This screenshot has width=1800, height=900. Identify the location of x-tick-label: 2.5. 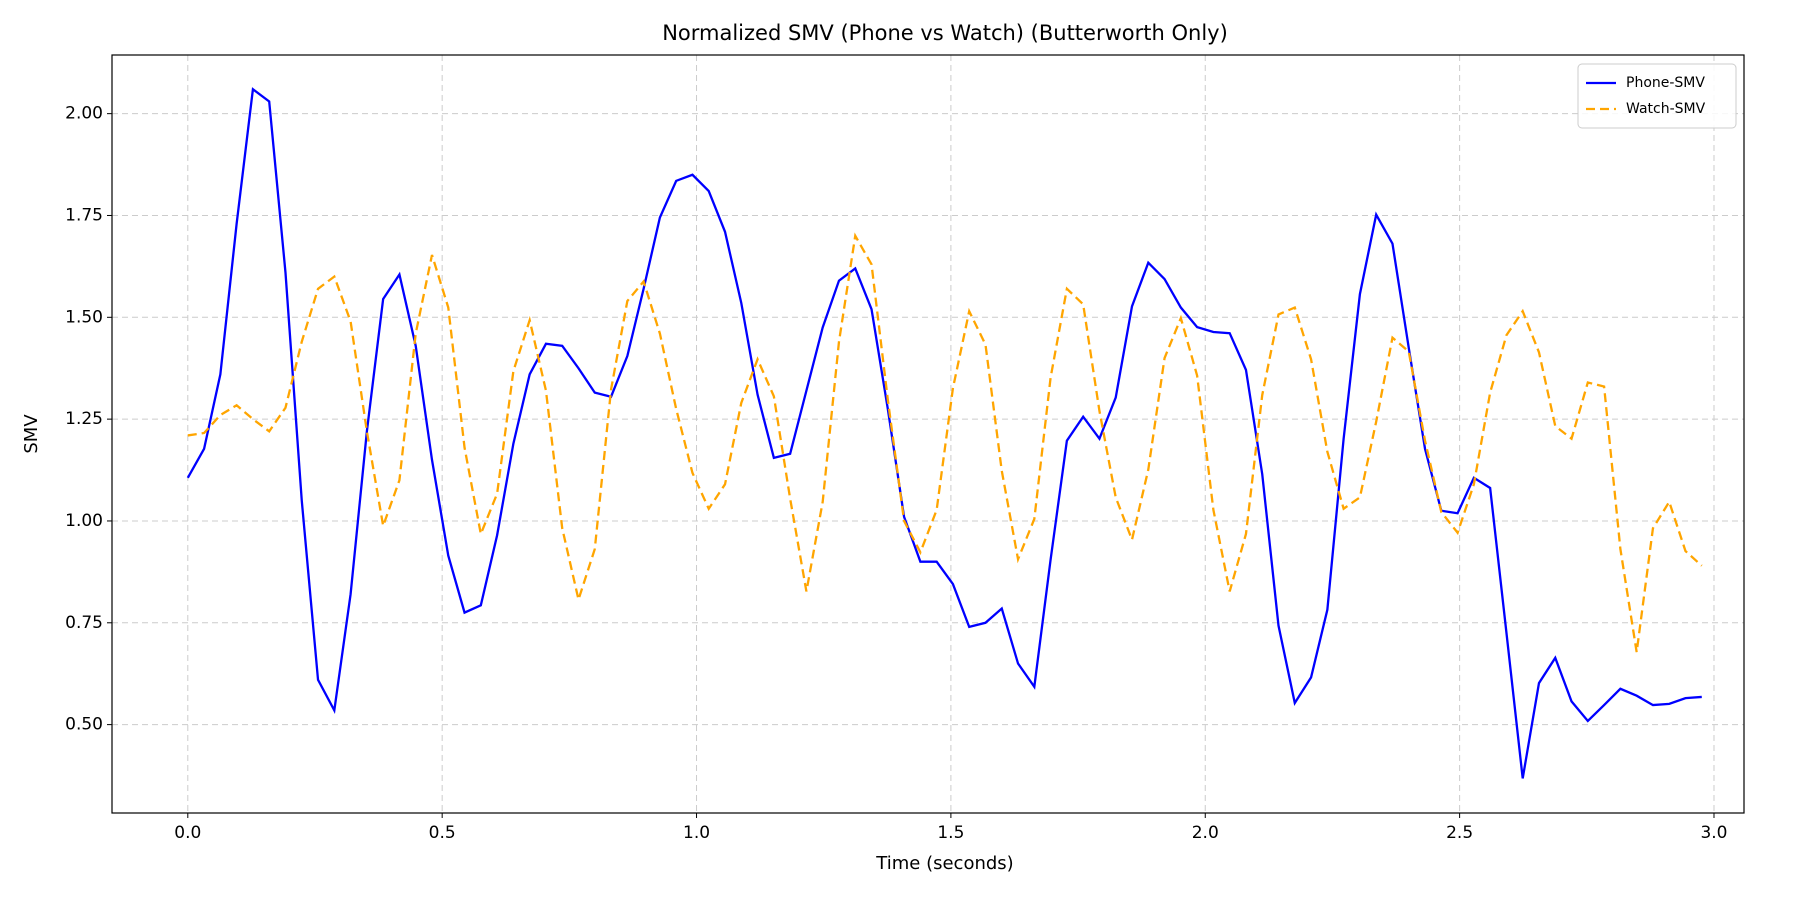
(1459, 833).